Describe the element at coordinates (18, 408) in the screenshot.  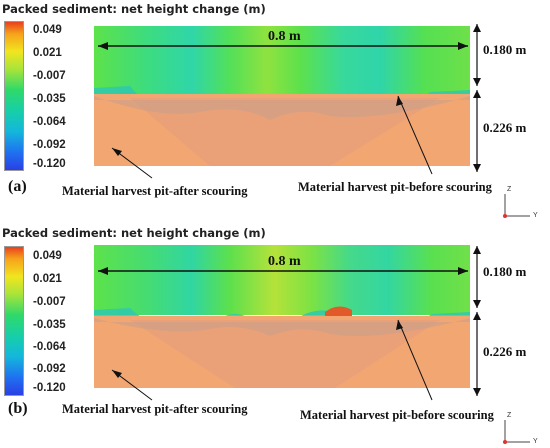
I see `panel-letter: (b)` at that location.